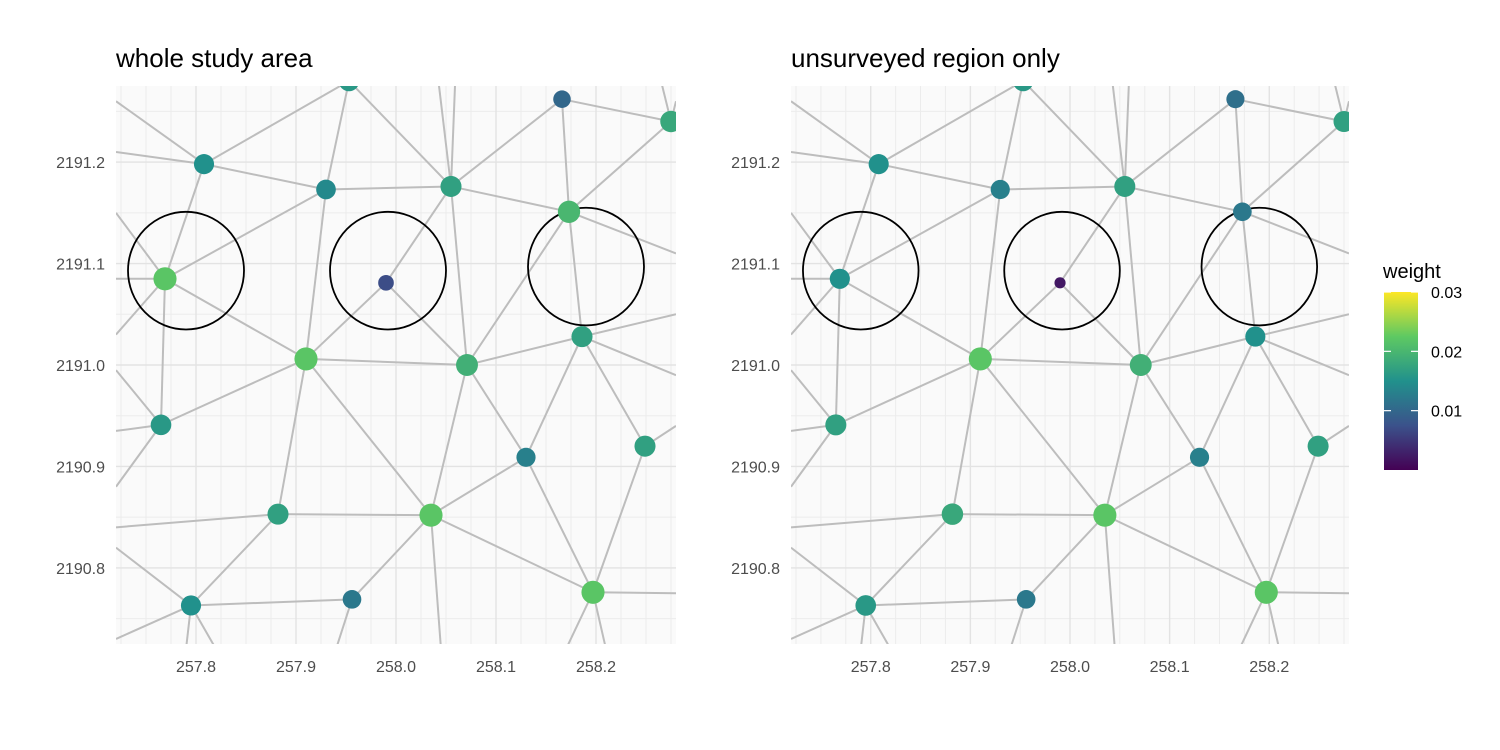 The image size is (1500, 750). Describe the element at coordinates (1411, 272) in the screenshot. I see `legend-title: weight` at that location.